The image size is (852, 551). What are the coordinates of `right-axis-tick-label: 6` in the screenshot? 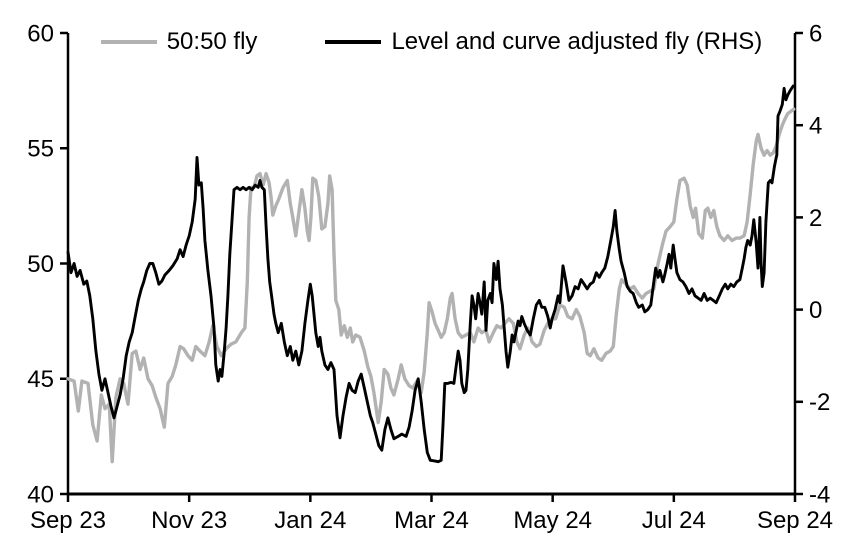 It's located at (815, 33).